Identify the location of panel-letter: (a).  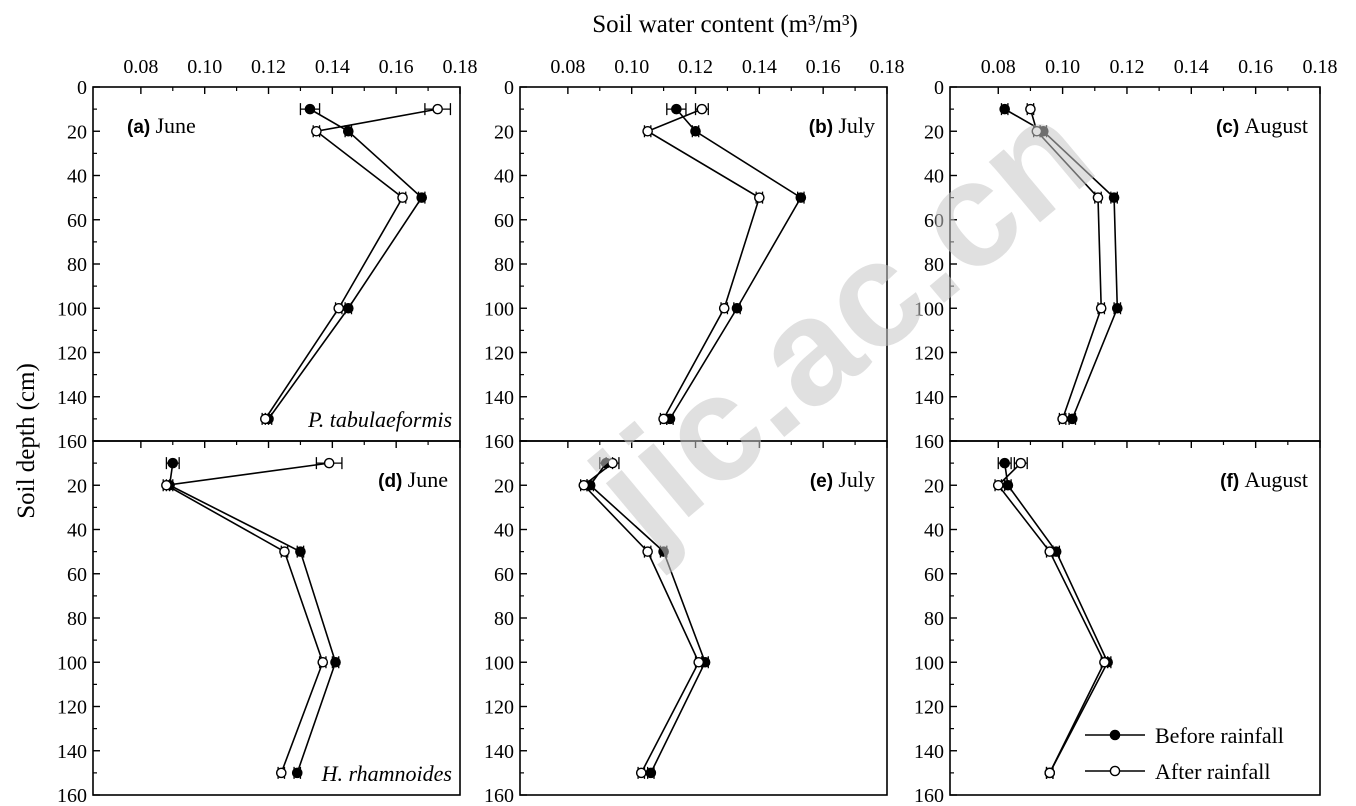
(141, 127).